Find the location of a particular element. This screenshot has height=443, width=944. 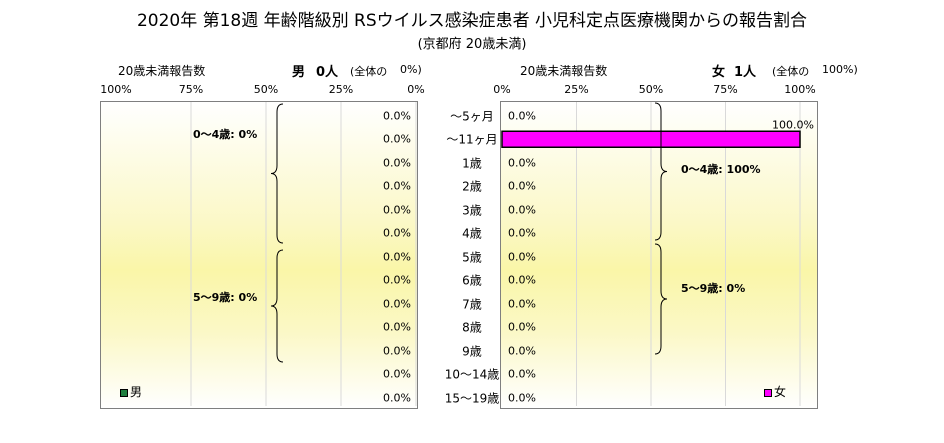

category-label: 7歳 is located at coordinates (472, 304).